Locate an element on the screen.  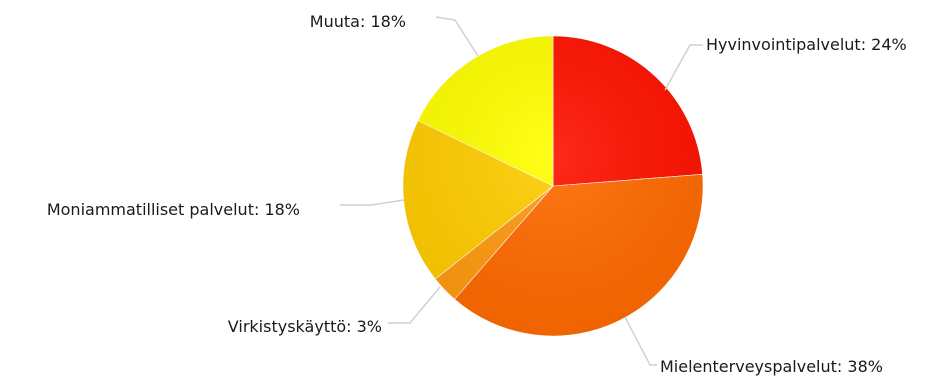
leader-line-muuta is located at coordinates (457, 36).